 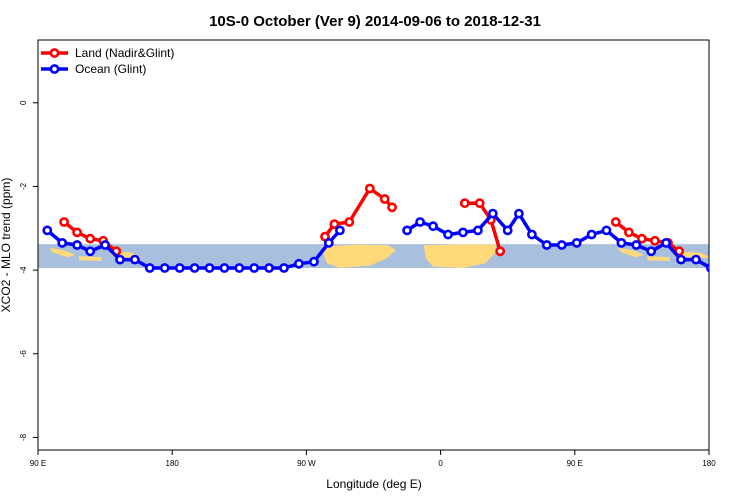 I want to click on y-tick-label: -8, so click(x=23, y=437).